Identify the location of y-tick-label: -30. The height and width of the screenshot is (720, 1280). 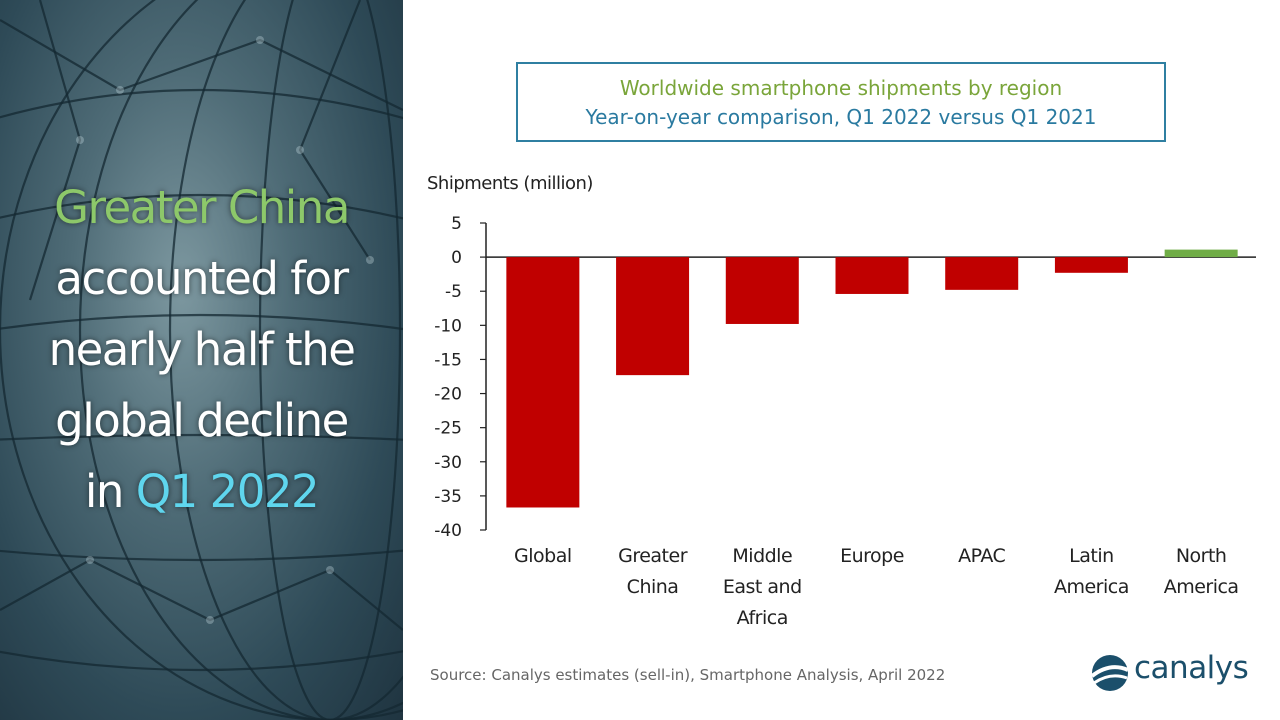
(448, 463).